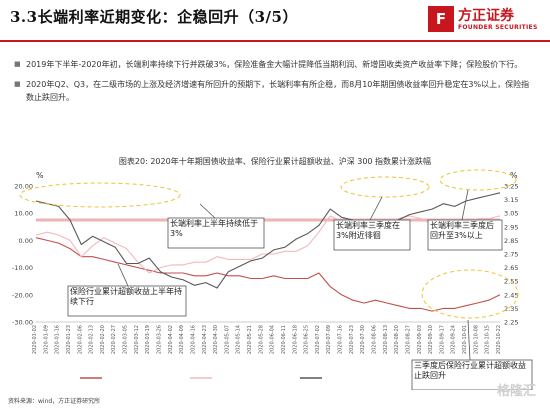 This screenshot has width=550, height=410. What do you see at coordinates (295, 339) in the screenshot?
I see `x-tick-label: 2020-06-18` at bounding box center [295, 339].